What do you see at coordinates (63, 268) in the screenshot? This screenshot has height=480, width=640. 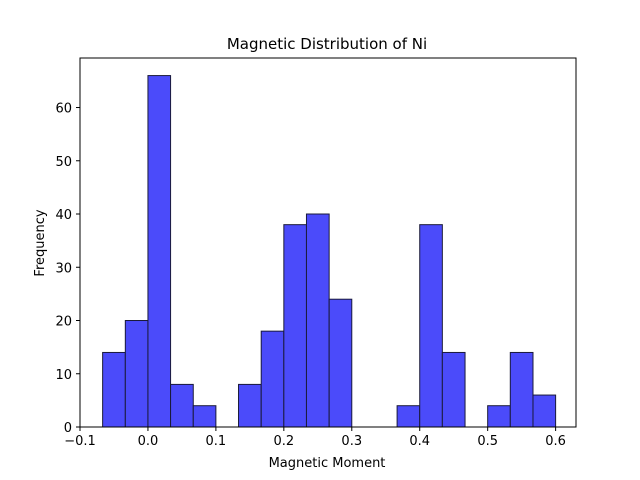 I see `y-tick-label: 30` at bounding box center [63, 268].